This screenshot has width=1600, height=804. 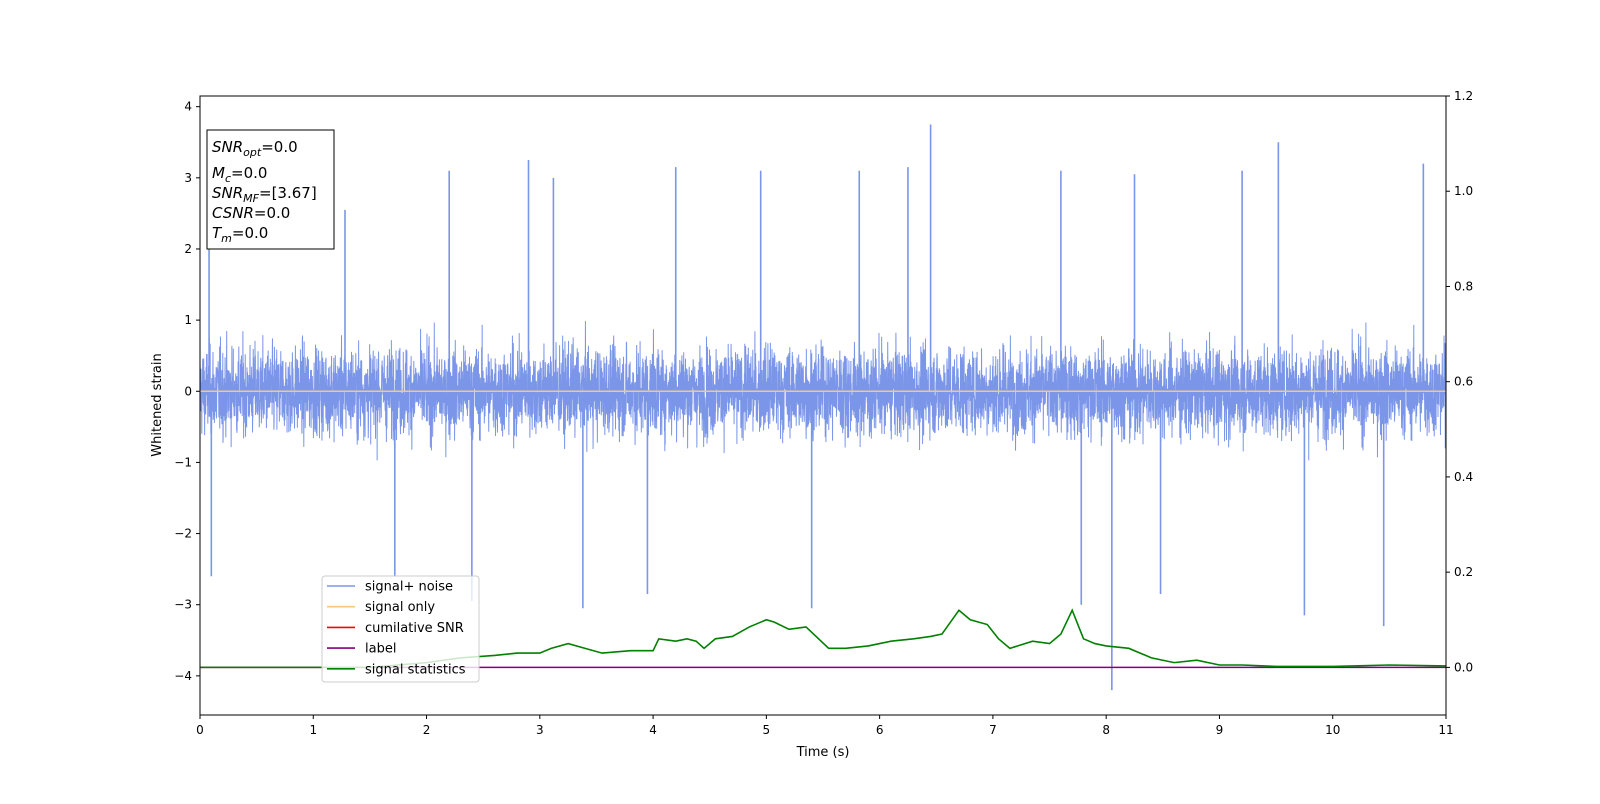 I want to click on y-tick-label: 0, so click(x=188, y=391).